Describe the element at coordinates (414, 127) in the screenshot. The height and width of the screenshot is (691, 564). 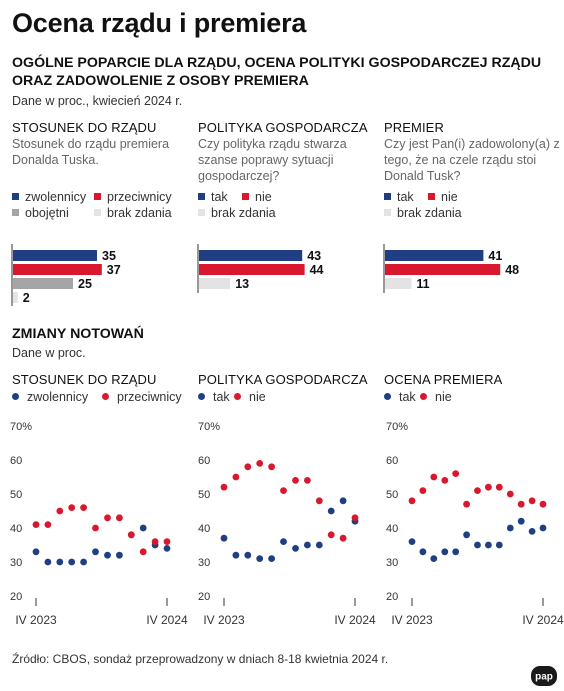
I see `section-label-premier: PREMIER` at that location.